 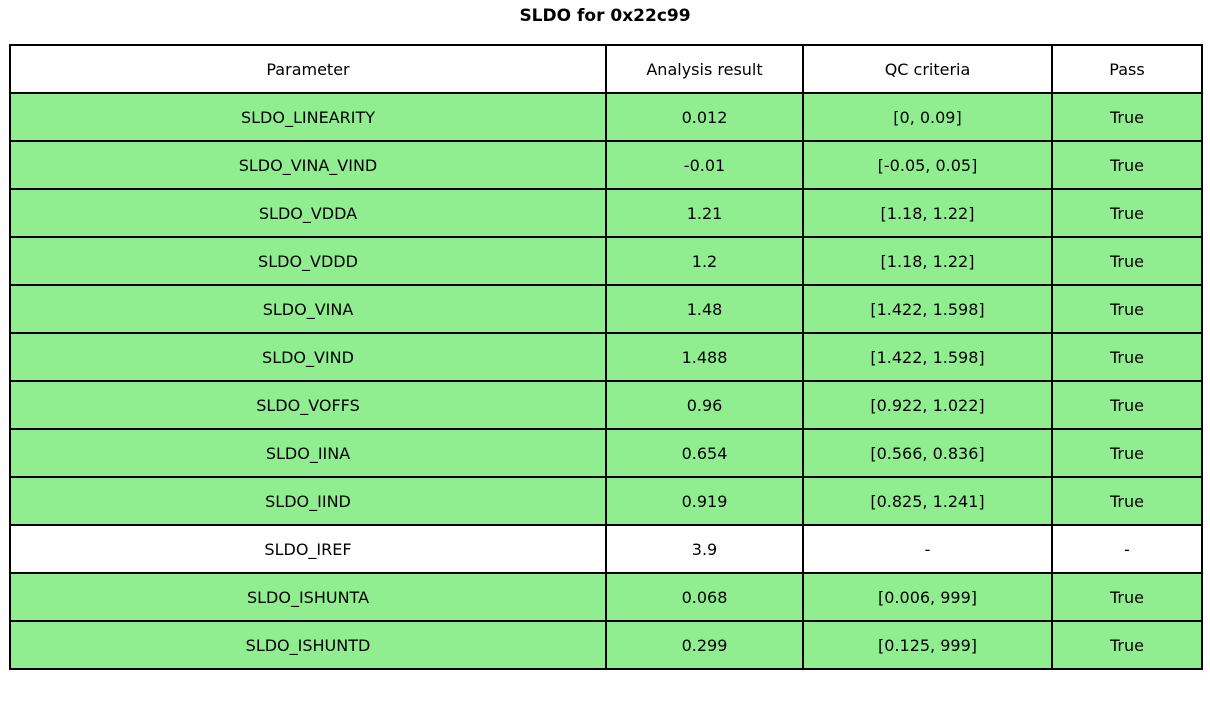 I want to click on cell-analysis-result: 0.068, so click(x=704, y=597).